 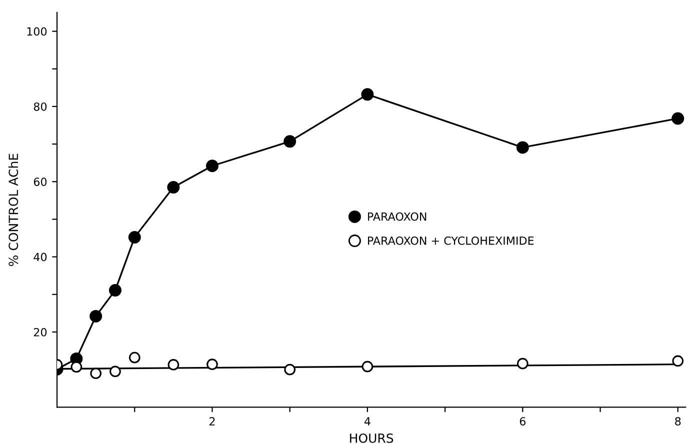 I want to click on y-tick-label: 40, so click(x=40, y=257).